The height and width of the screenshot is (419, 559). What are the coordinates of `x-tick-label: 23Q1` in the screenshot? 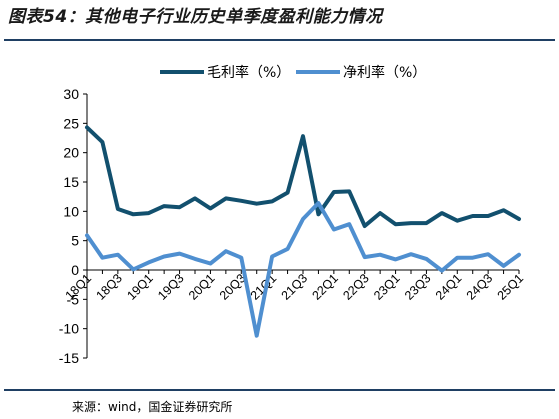 It's located at (387, 287).